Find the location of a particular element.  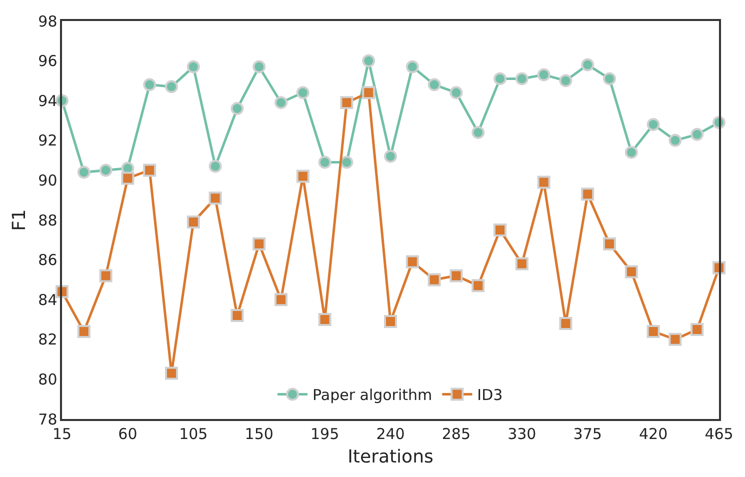

x-tick-label: 60 is located at coordinates (128, 433).